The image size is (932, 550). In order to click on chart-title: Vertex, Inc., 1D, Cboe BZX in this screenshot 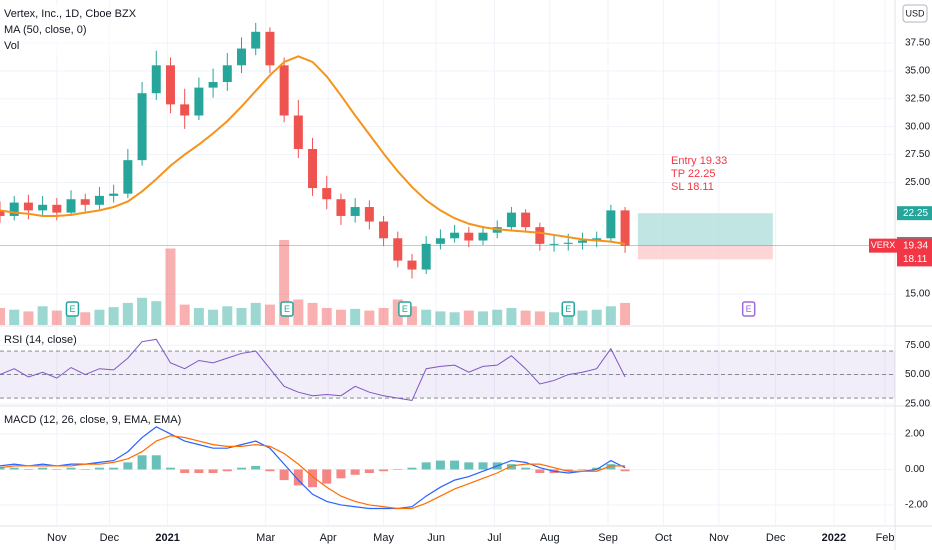, I will do `click(70, 14)`.